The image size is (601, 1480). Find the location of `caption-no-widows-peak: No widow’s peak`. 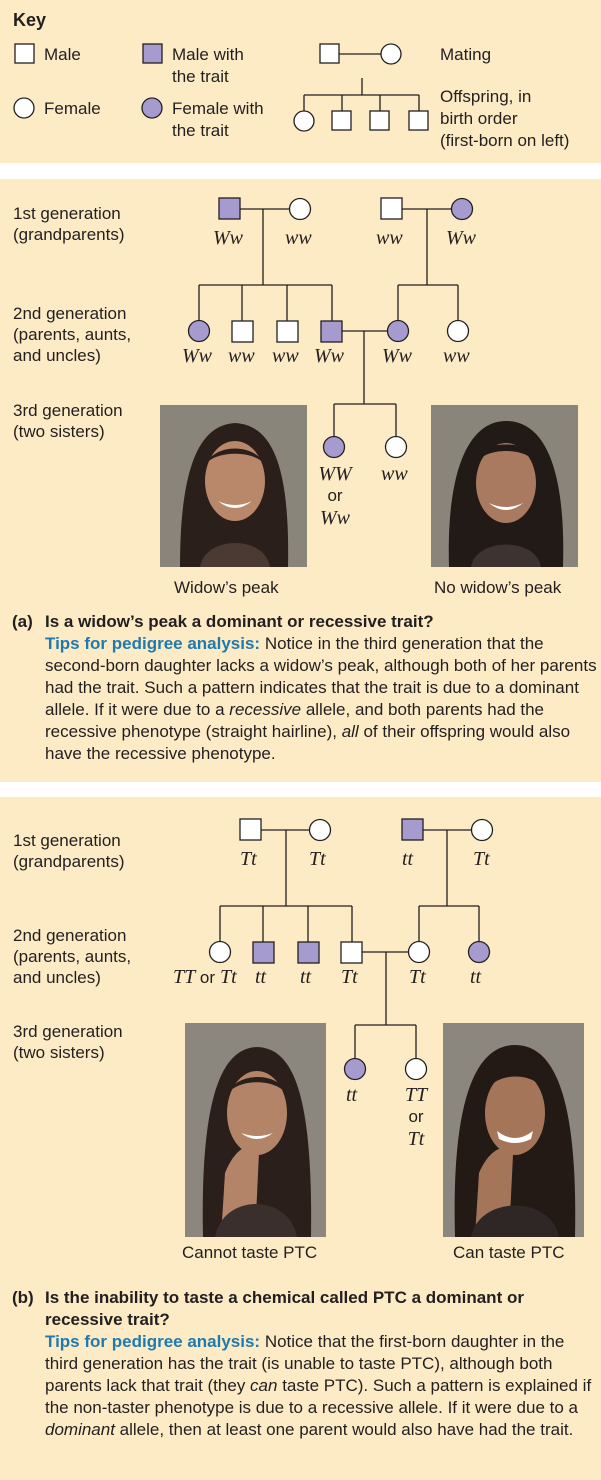

caption-no-widows-peak: No widow’s peak is located at coordinates (498, 587).